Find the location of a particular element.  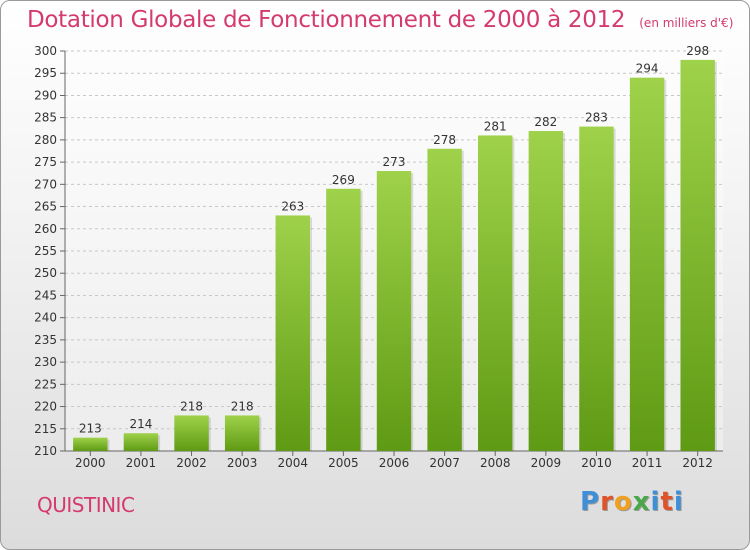

x-tick-label: 2010 is located at coordinates (596, 463).